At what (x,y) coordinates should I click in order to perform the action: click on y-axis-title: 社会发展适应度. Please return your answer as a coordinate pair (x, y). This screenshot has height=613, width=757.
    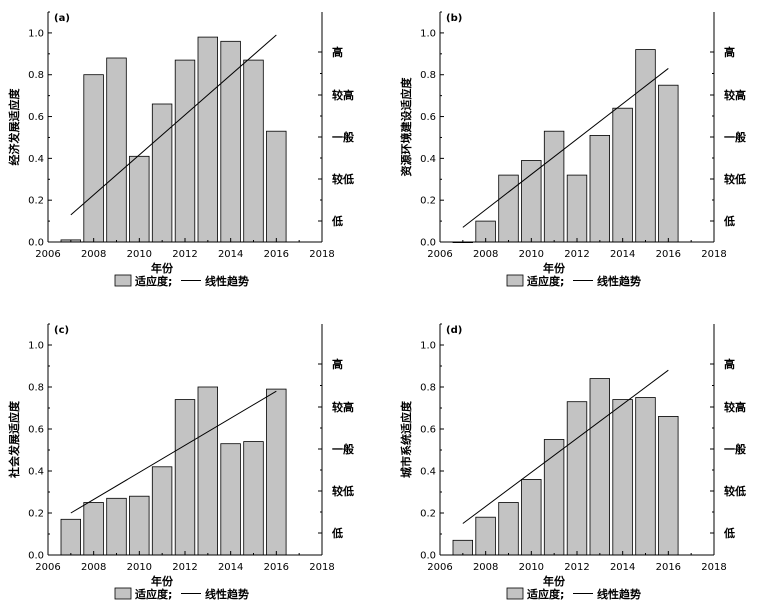
    Looking at the image, I should click on (14, 439).